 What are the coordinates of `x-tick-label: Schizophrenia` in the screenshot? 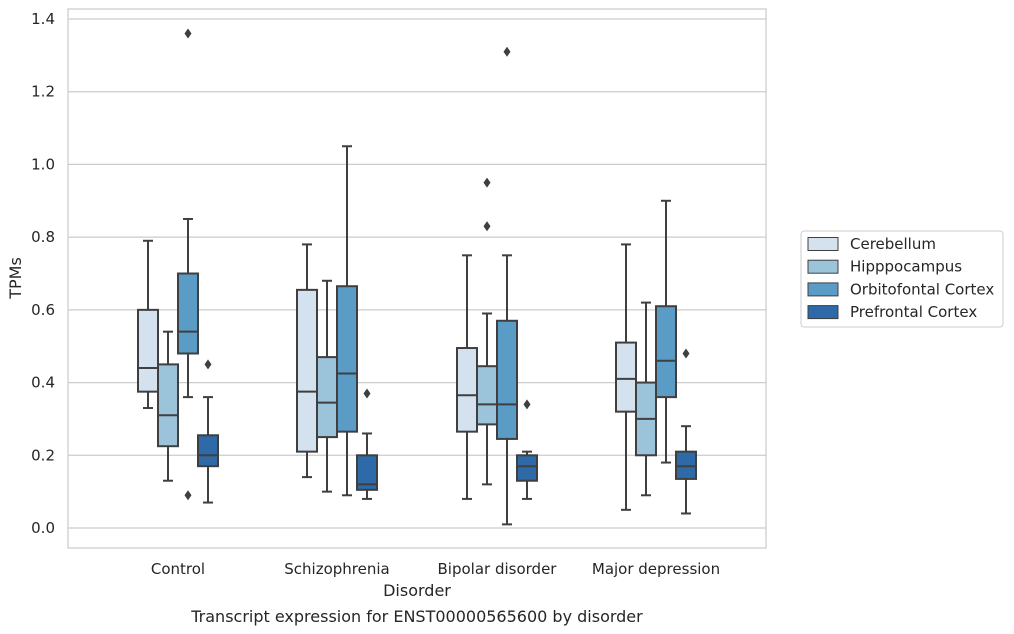 It's located at (336, 569).